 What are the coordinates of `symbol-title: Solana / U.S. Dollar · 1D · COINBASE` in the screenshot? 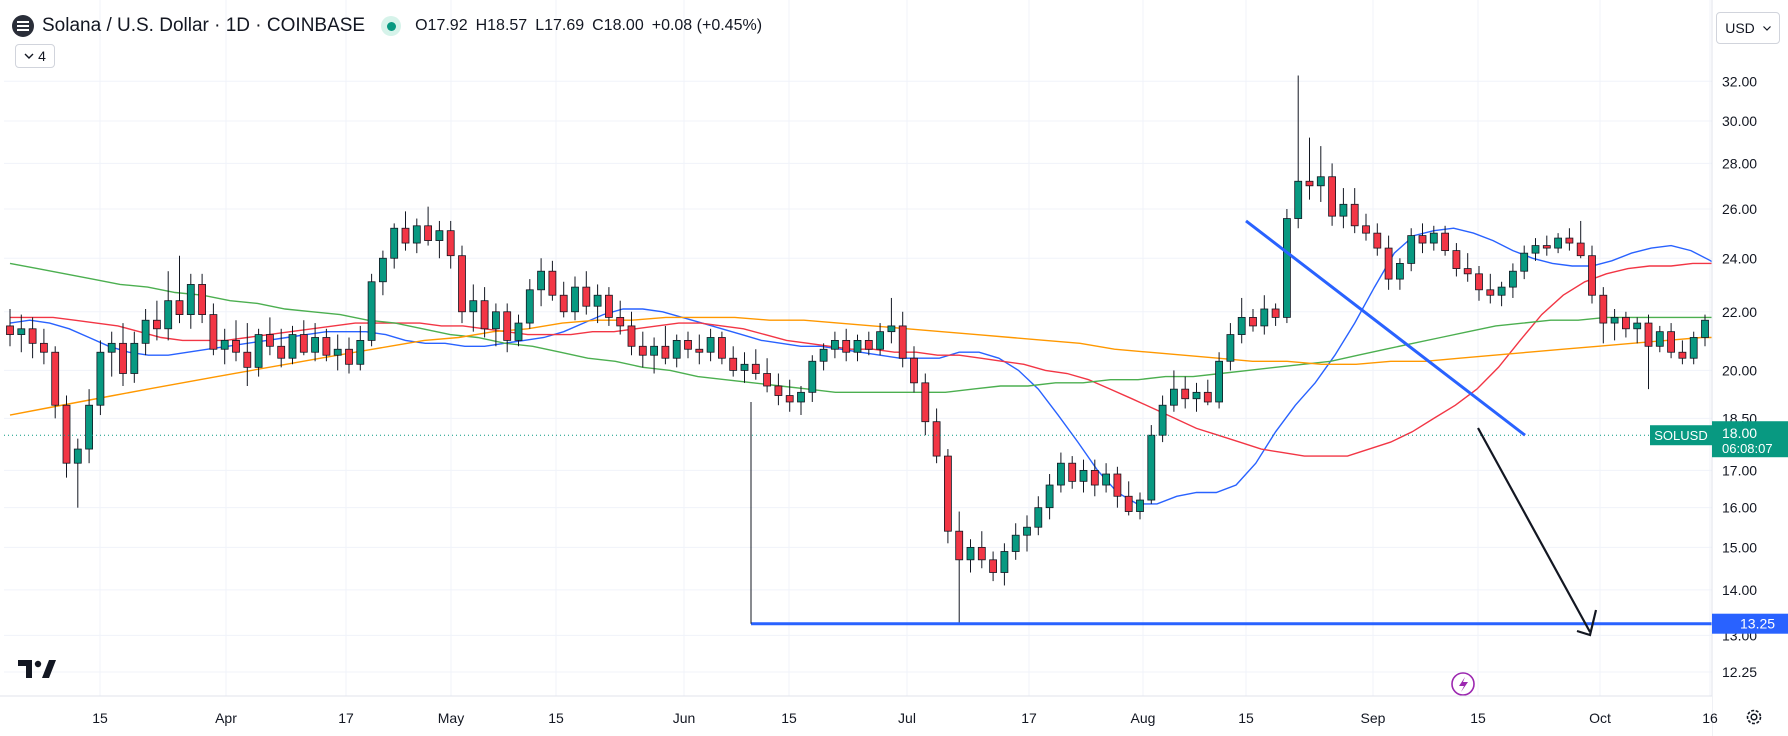 It's located at (204, 25).